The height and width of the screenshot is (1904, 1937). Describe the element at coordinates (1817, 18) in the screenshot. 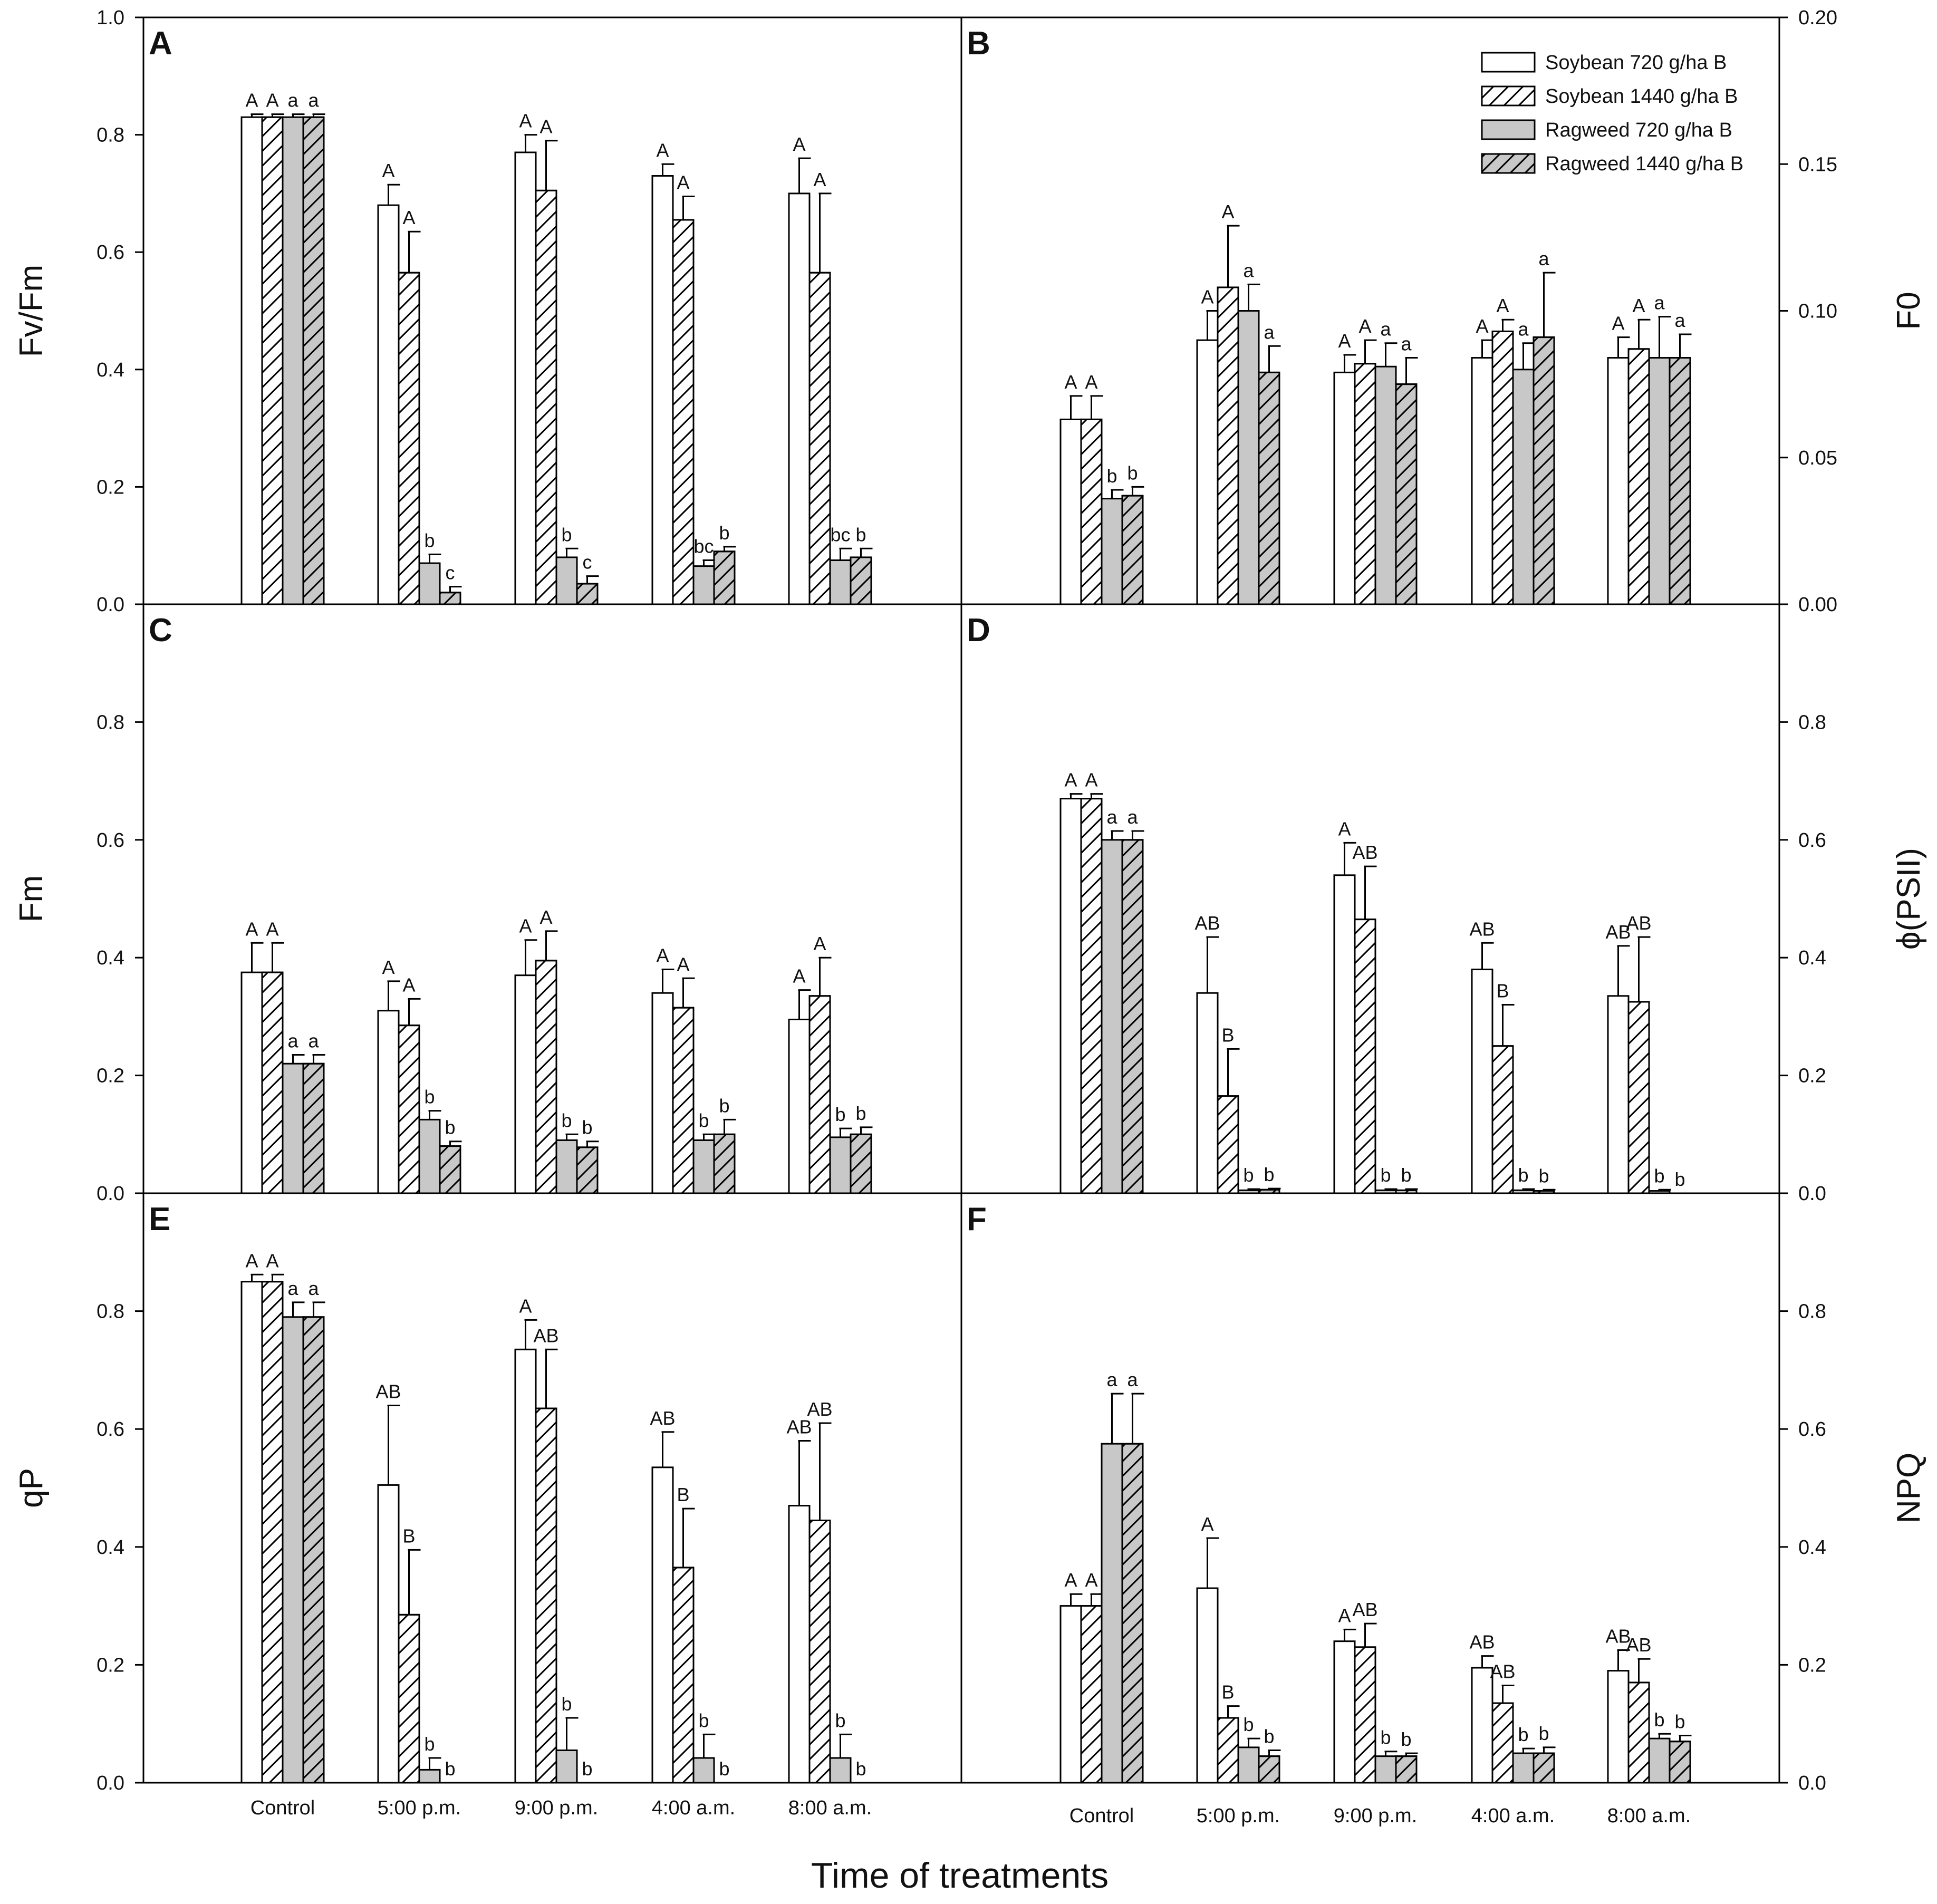

I see `y-tick-label: 0.20` at that location.